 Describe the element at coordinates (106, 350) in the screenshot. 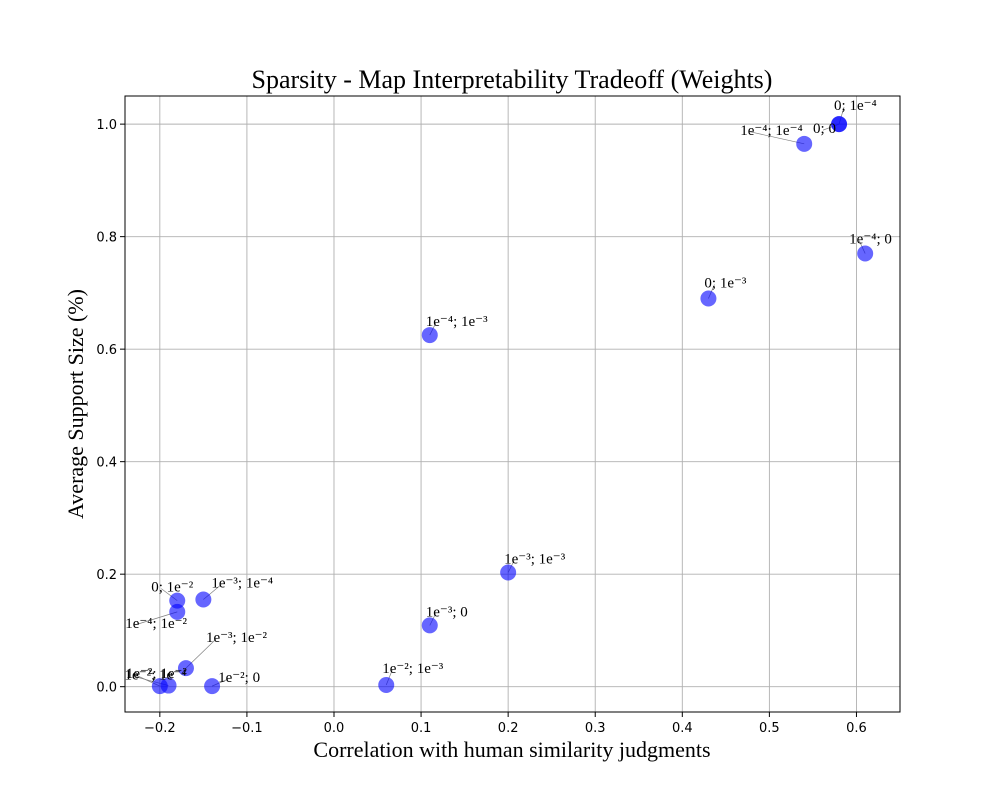

I see `y-tick-label: 0.6` at that location.